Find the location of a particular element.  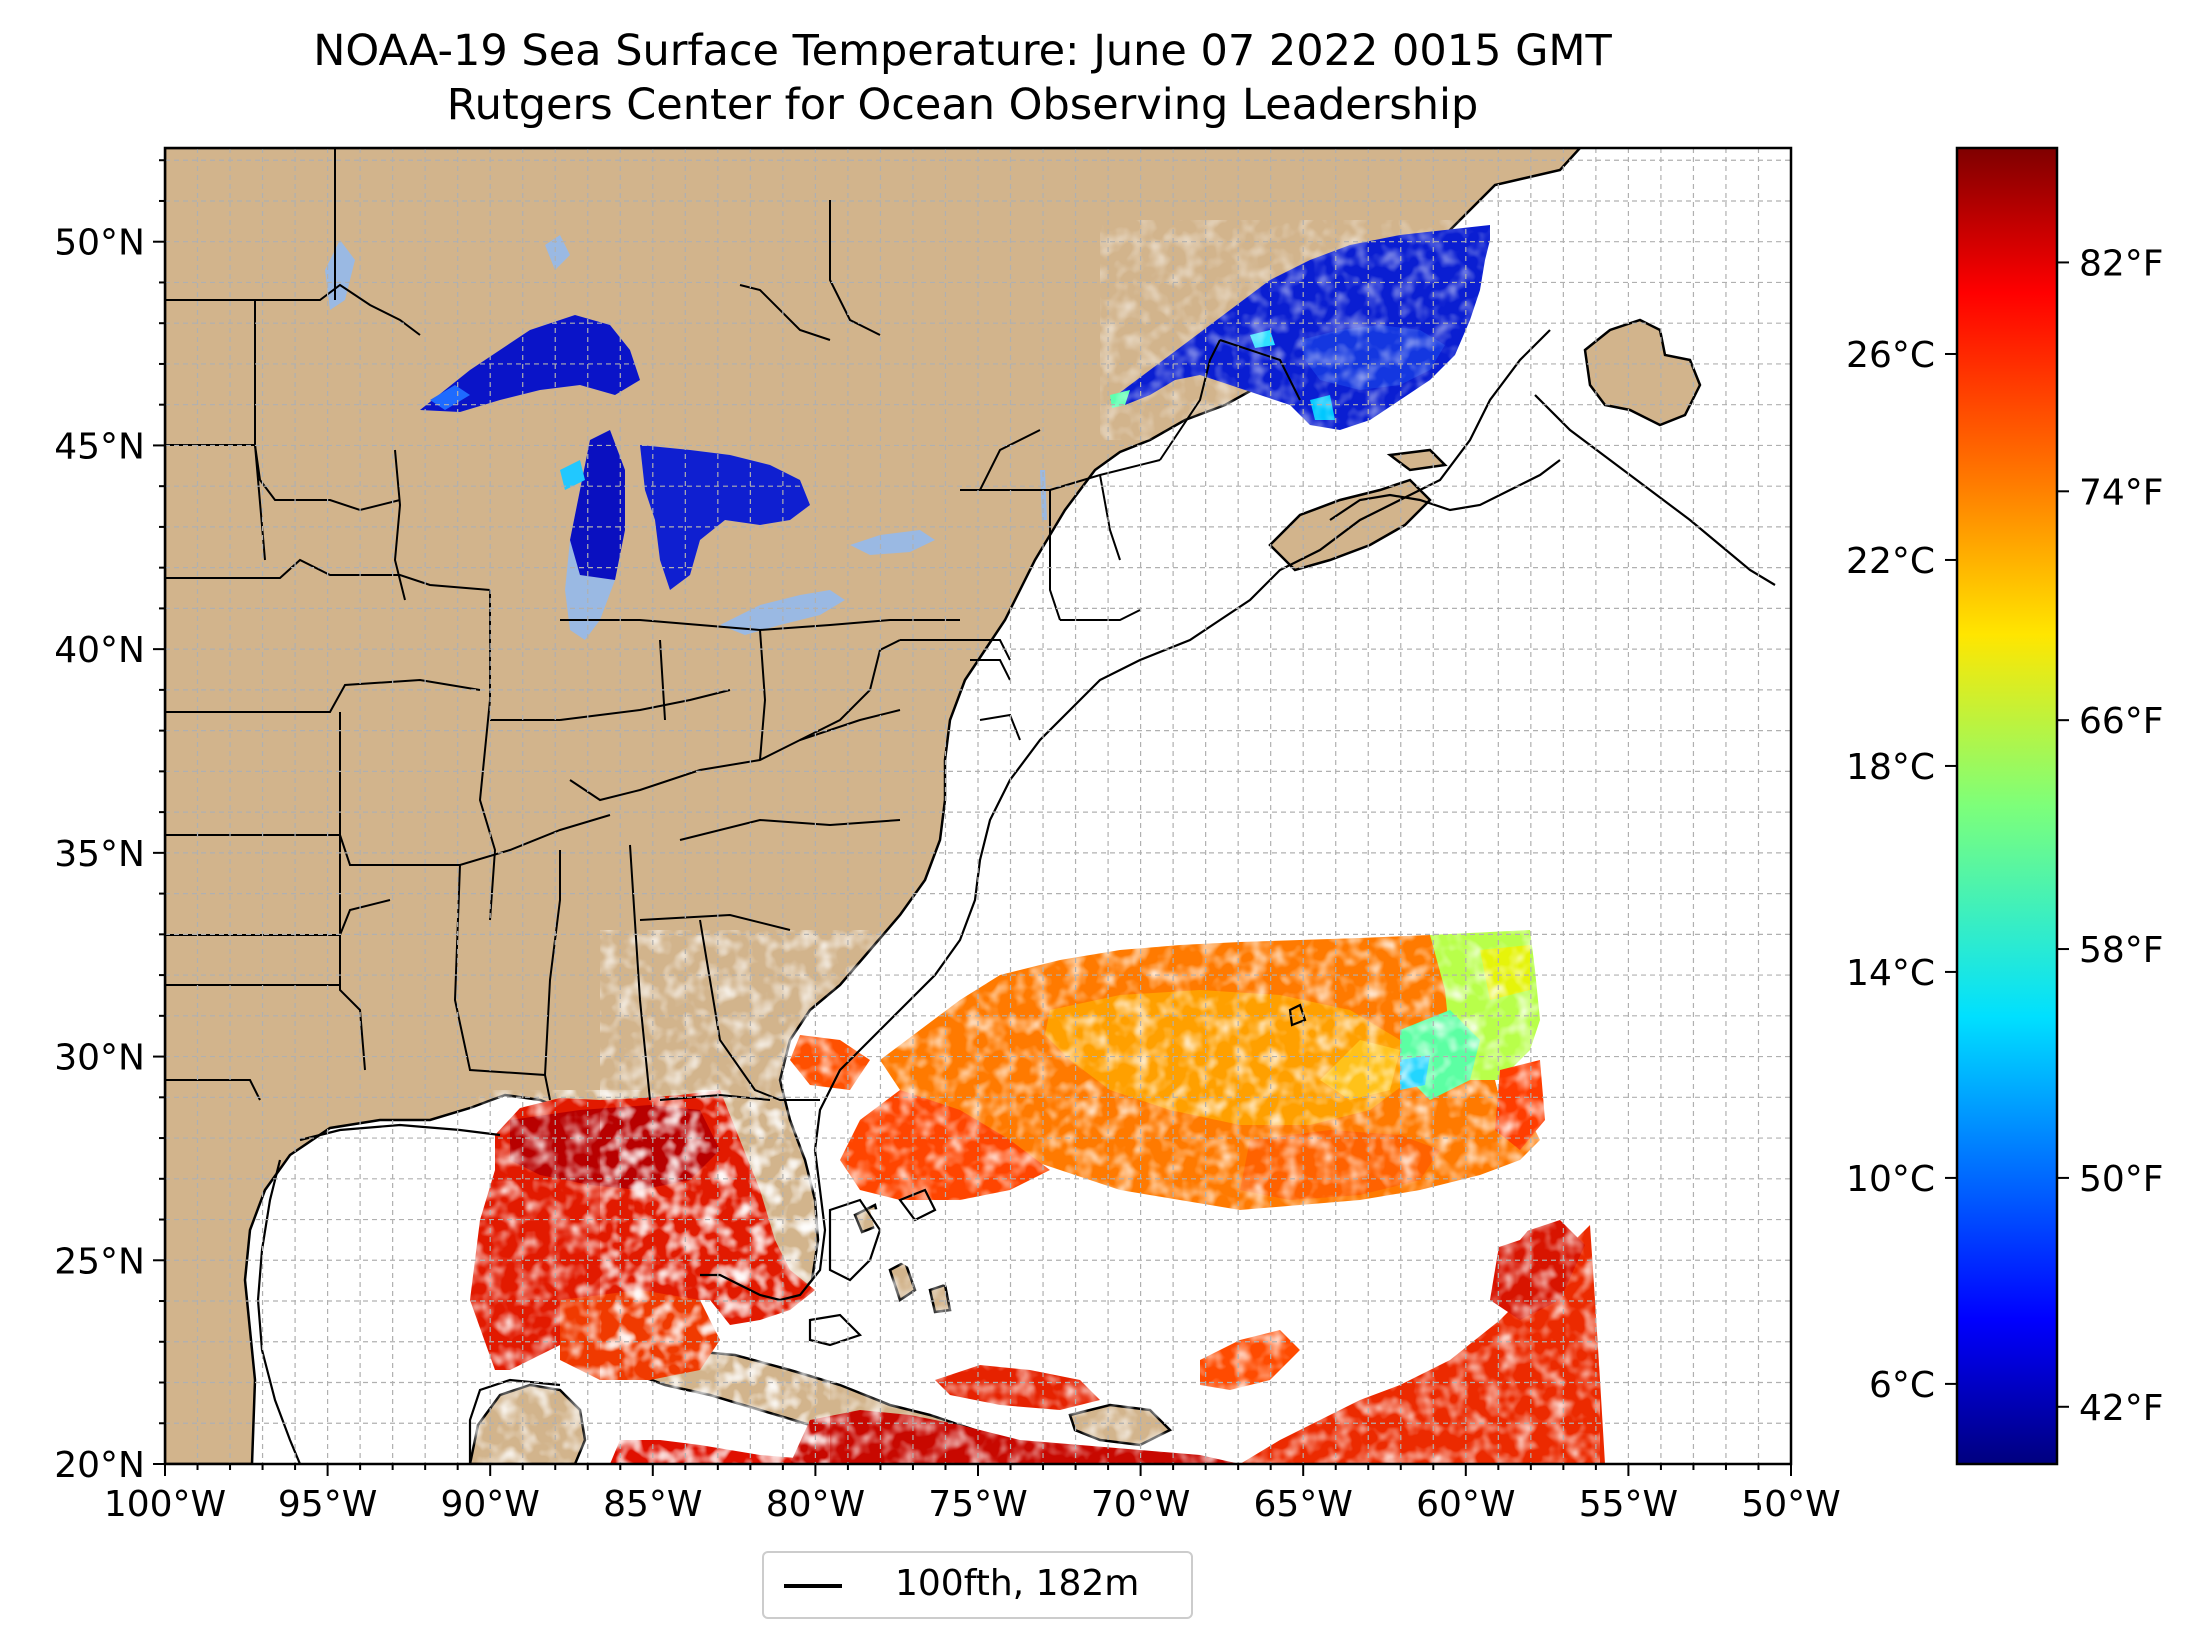

lon-tick-label: 70°W is located at coordinates (1140, 1504).